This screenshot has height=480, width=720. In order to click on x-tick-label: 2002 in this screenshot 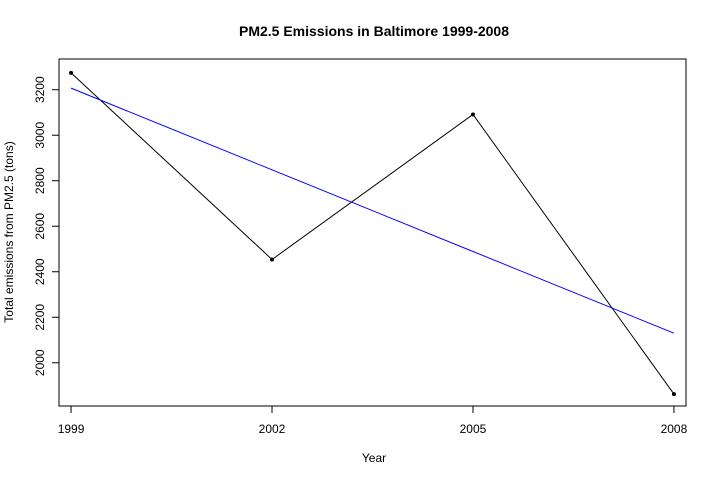, I will do `click(272, 429)`.